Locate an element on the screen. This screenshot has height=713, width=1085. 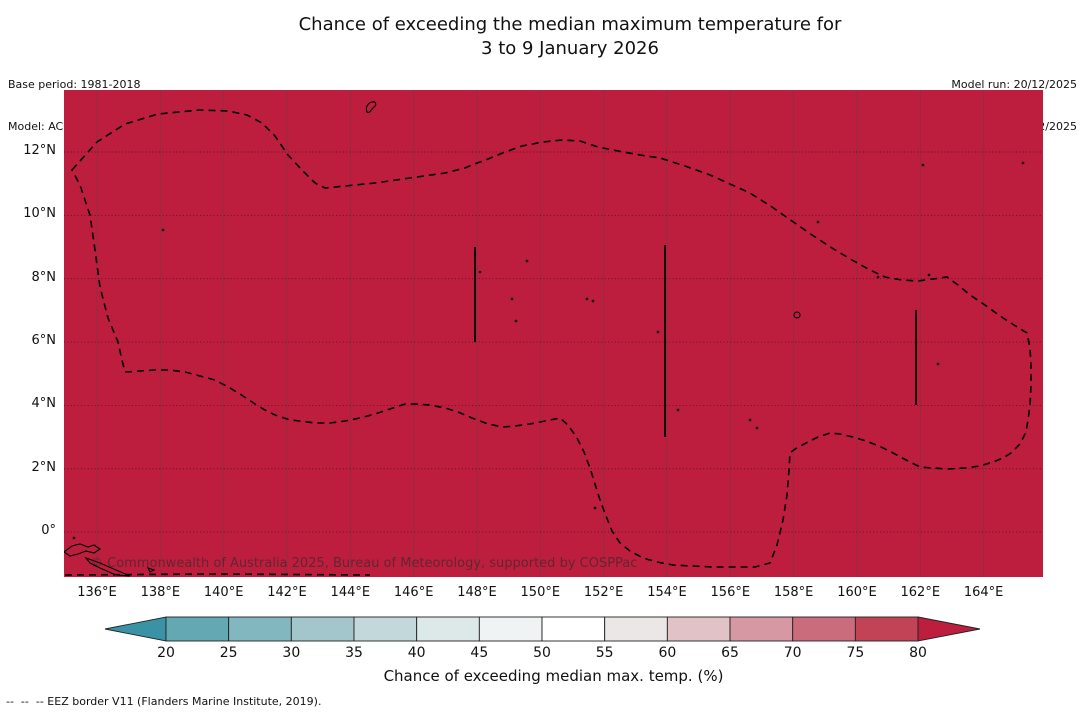
y-tick-label: 6°N is located at coordinates (44, 341).